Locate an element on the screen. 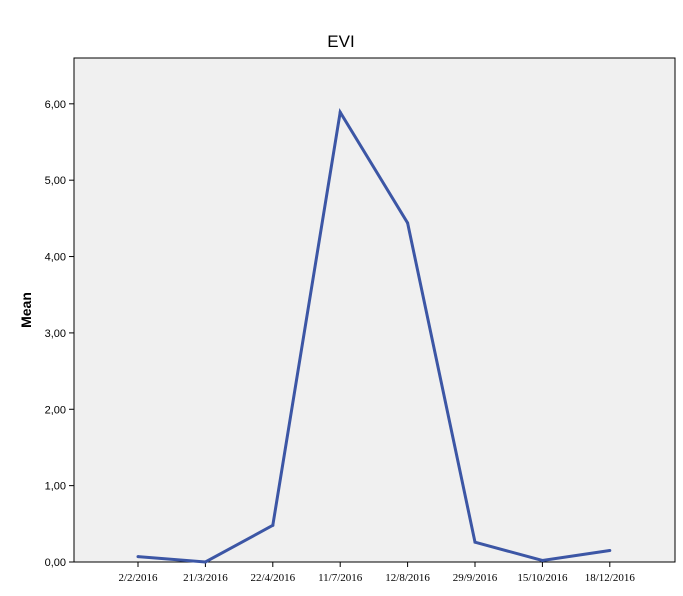 The image size is (683, 596). y-tick-label: 3,00 is located at coordinates (55, 334).